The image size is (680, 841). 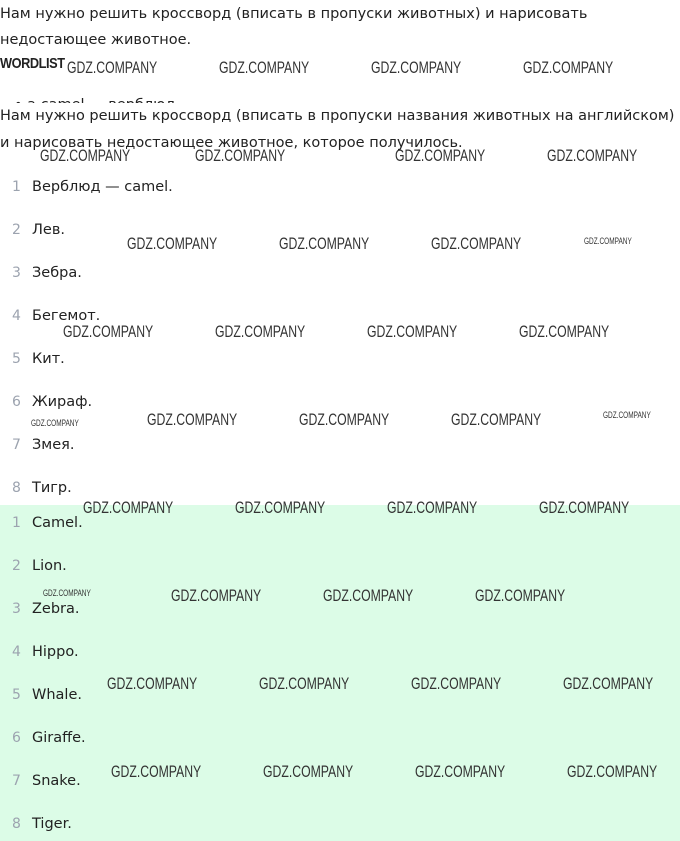 What do you see at coordinates (95, 101) in the screenshot?
I see `wordlist-item: • a camel — верблюд` at bounding box center [95, 101].